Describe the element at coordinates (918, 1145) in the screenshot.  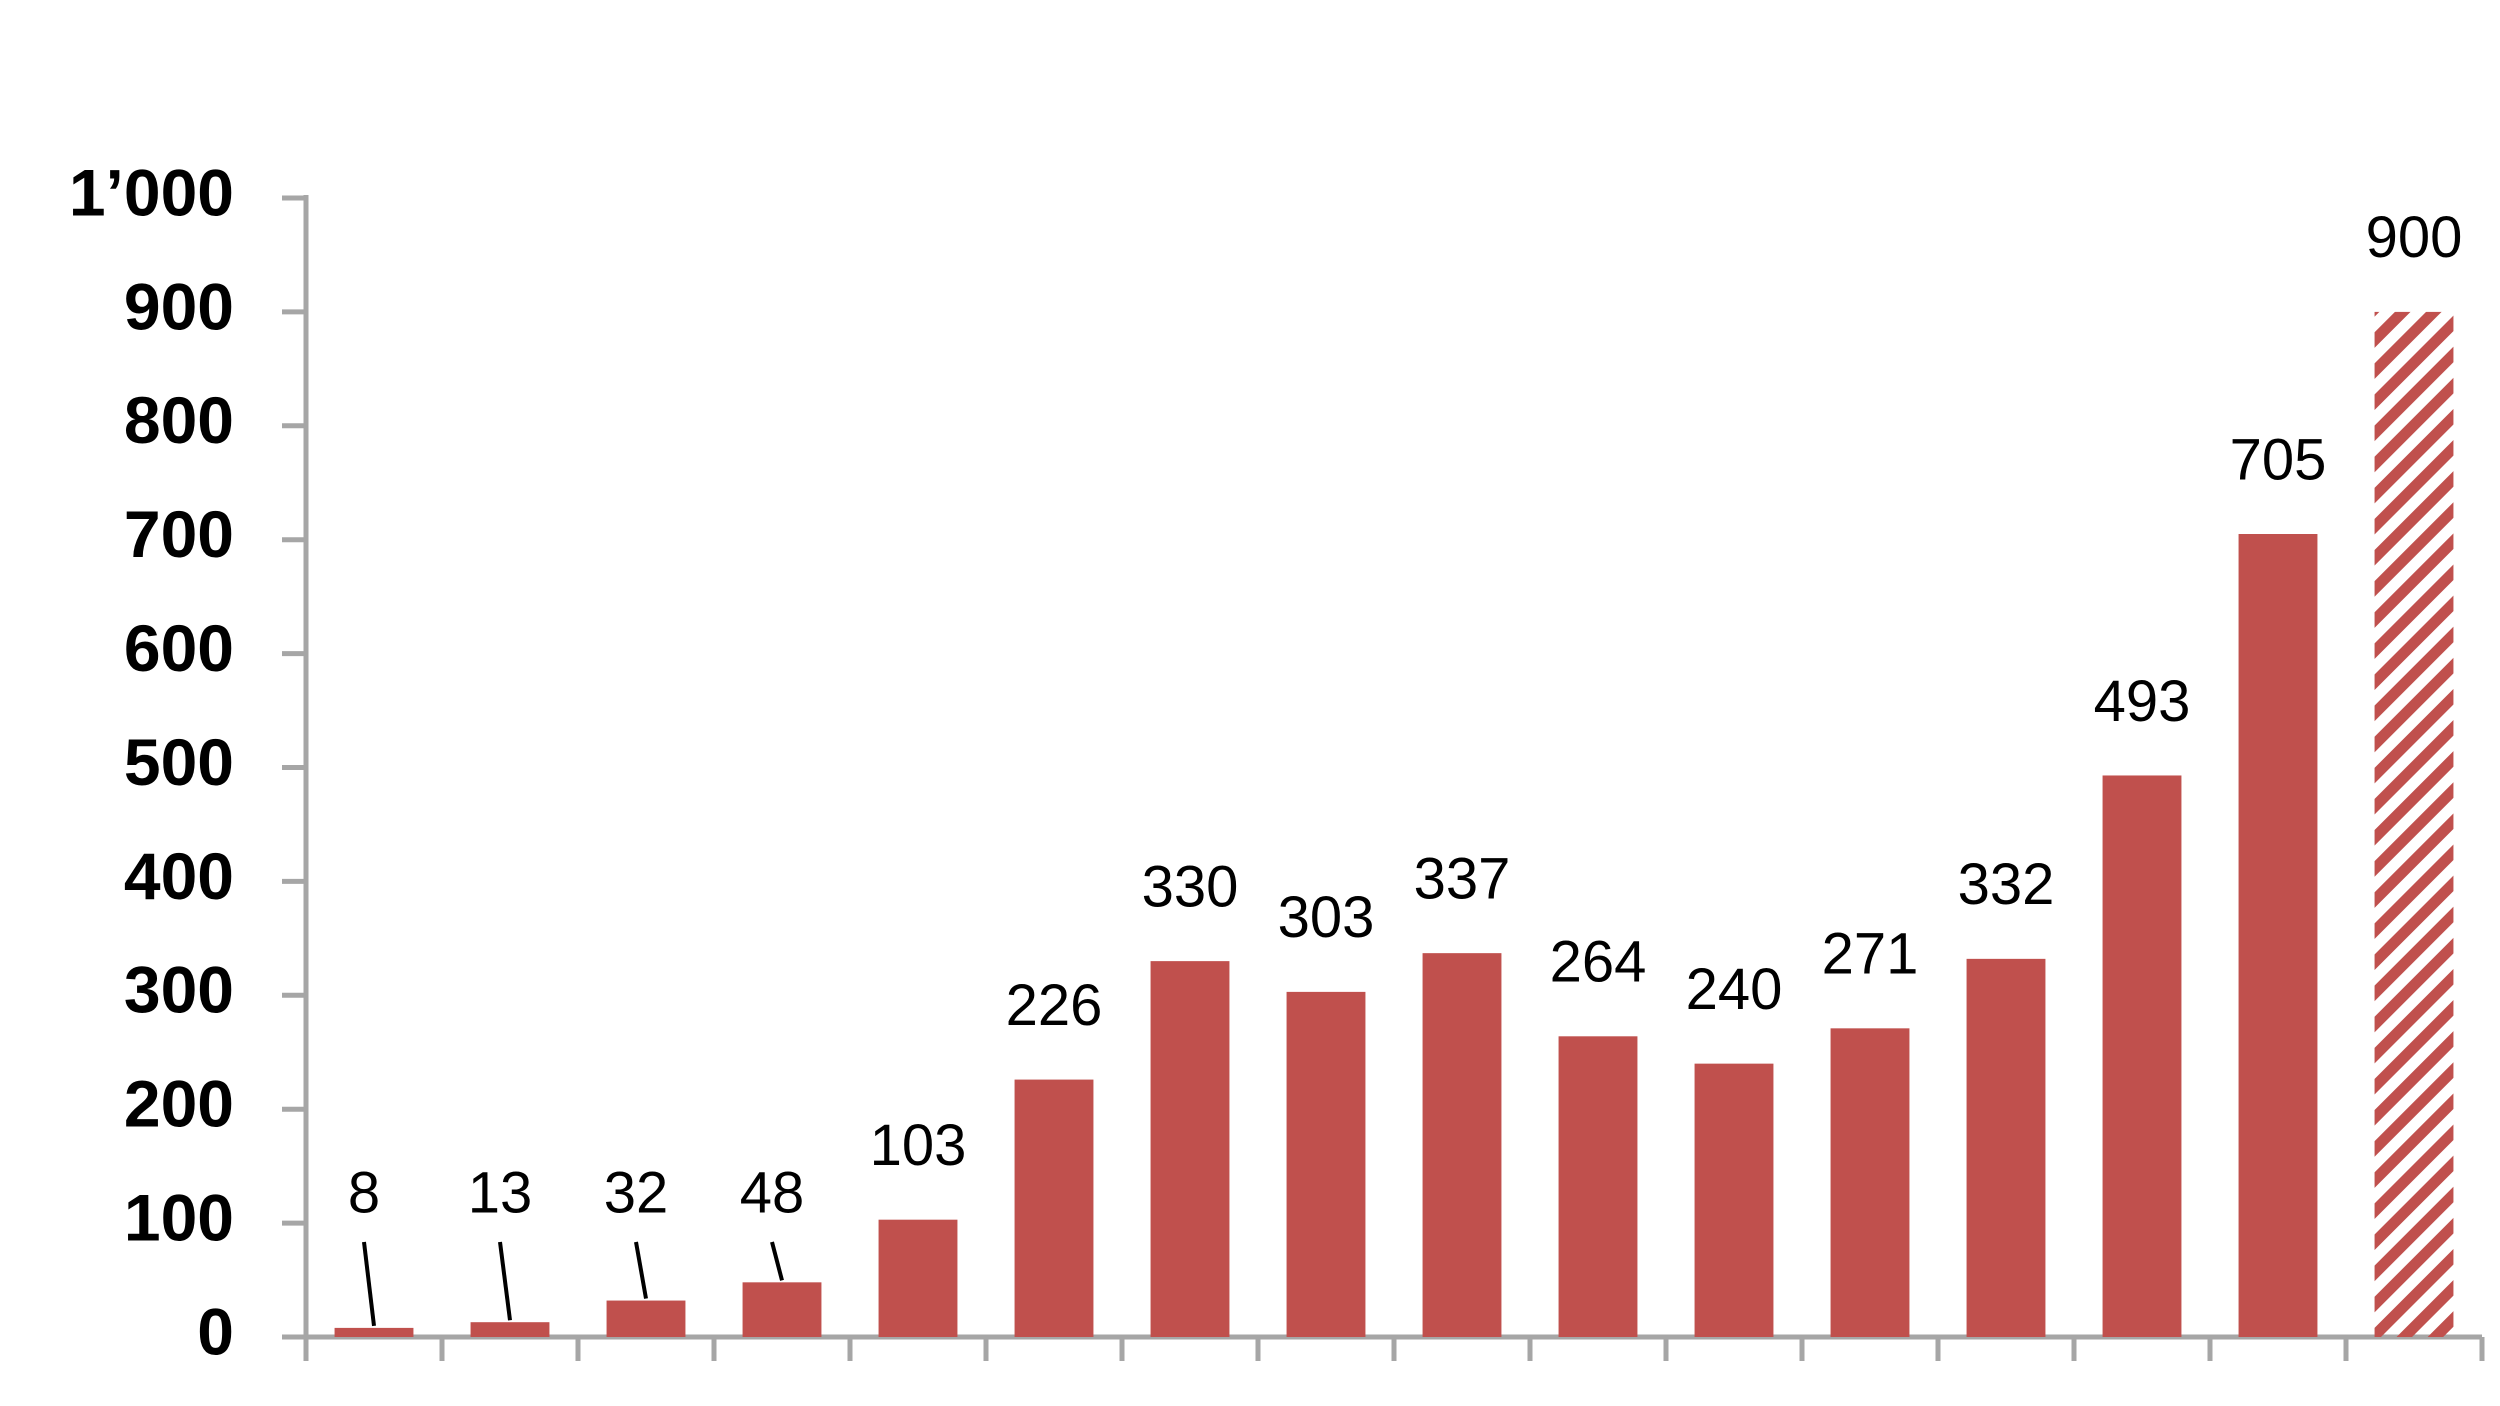
I see `data-label: 103` at that location.